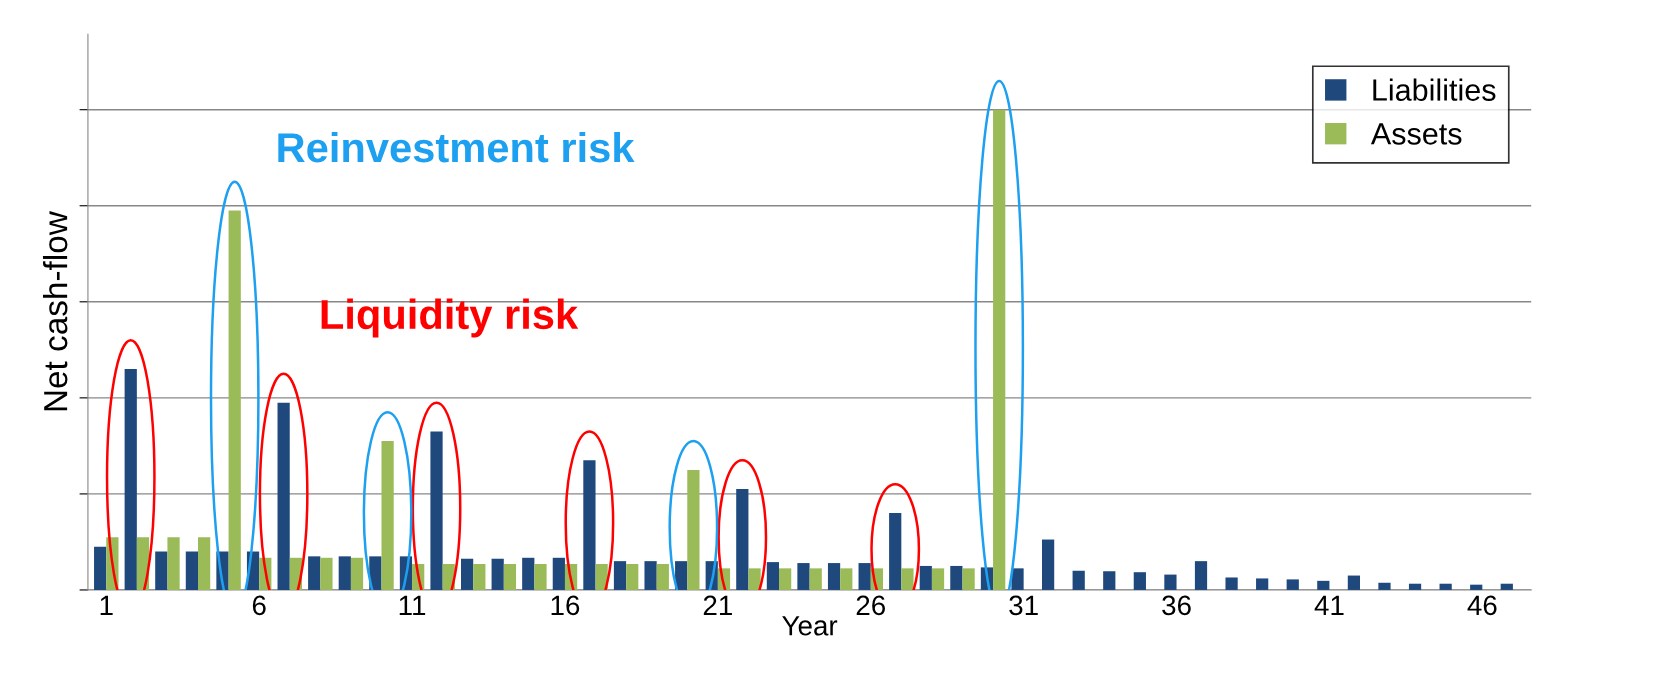 Image resolution: width=1659 pixels, height=686 pixels. What do you see at coordinates (1482, 605) in the screenshot?
I see `x-tick-label: 46` at bounding box center [1482, 605].